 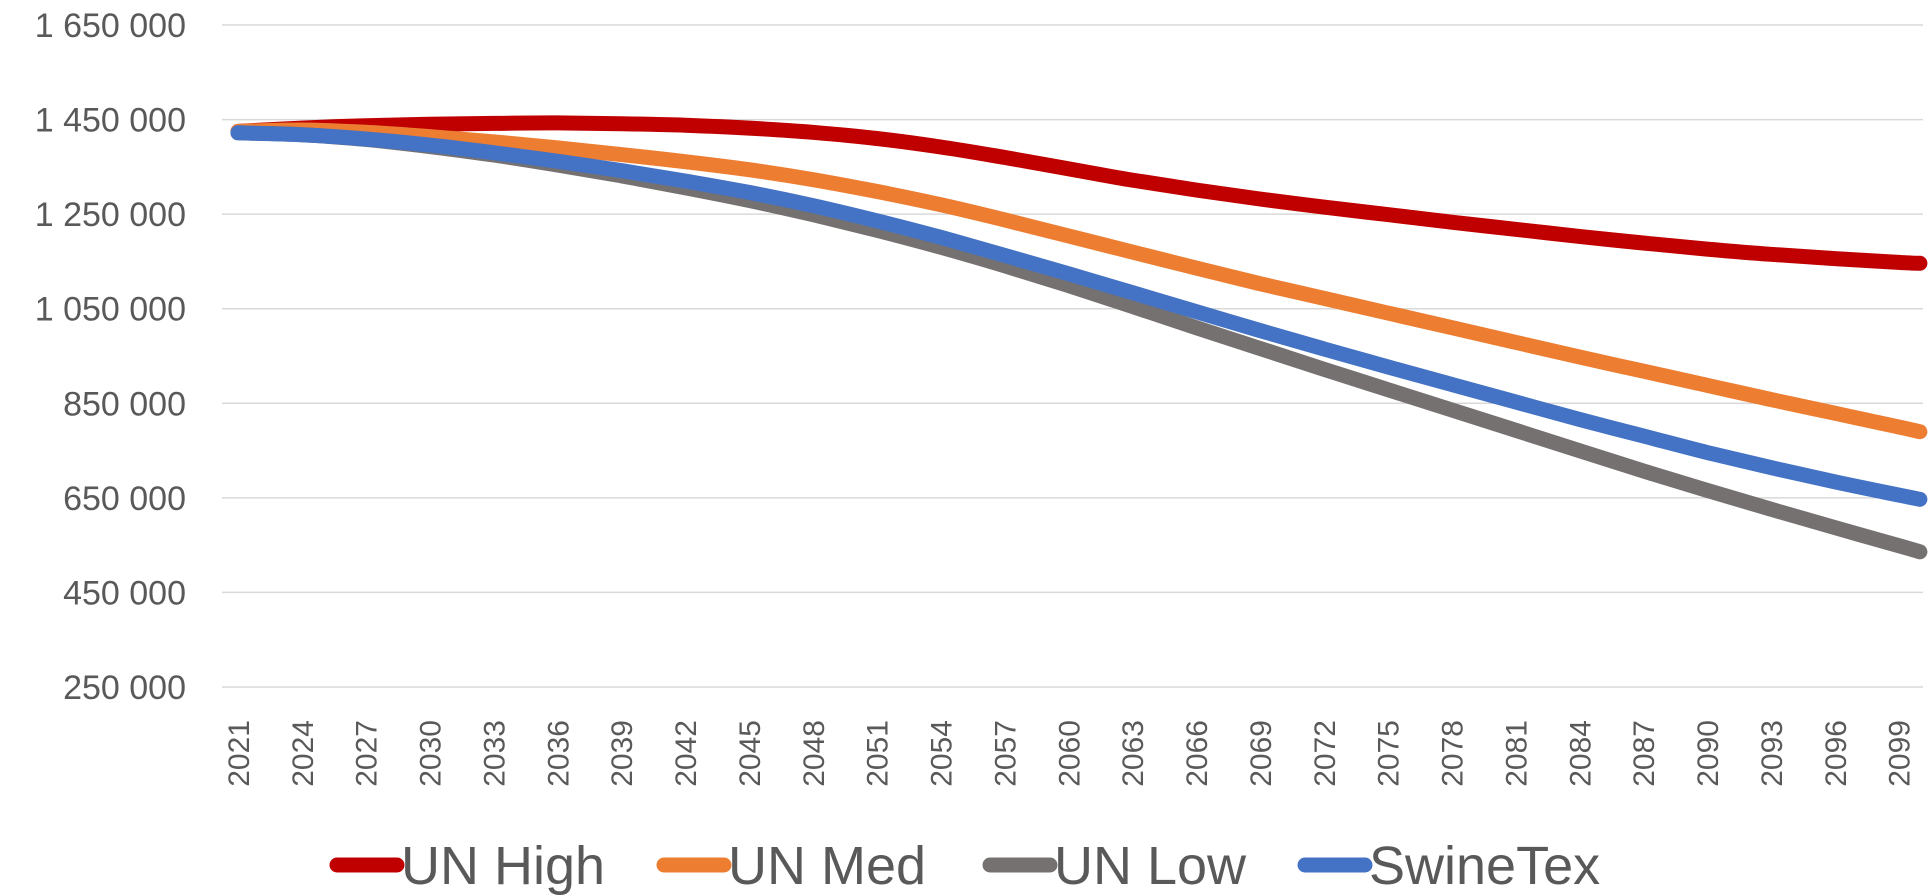 What do you see at coordinates (124, 593) in the screenshot?
I see `y-tick-label: 450 000` at bounding box center [124, 593].